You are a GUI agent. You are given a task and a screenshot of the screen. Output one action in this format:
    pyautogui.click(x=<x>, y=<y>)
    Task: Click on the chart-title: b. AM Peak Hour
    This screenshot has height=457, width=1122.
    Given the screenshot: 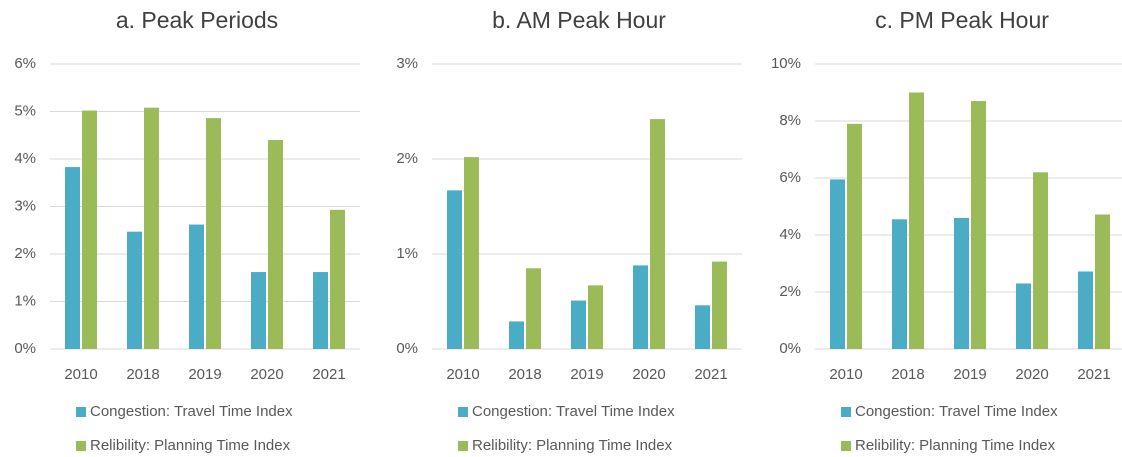 What is the action you would take?
    pyautogui.click(x=579, y=20)
    